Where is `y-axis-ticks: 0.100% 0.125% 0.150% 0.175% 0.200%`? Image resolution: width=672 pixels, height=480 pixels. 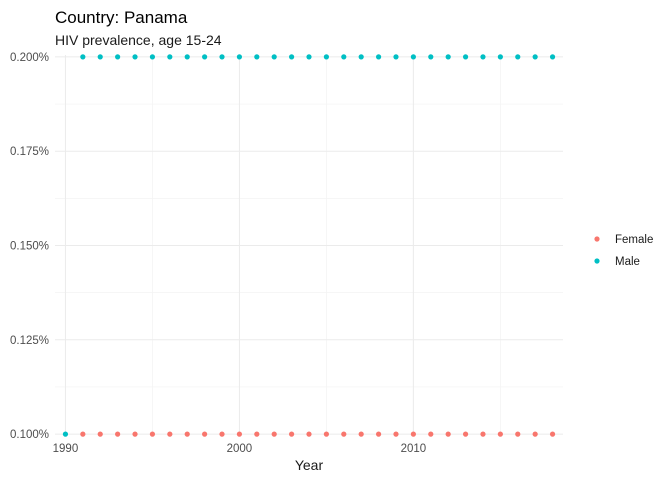
y-axis-ticks: 0.100% 0.125% 0.150% 0.175% 0.200% is located at coordinates (29, 246).